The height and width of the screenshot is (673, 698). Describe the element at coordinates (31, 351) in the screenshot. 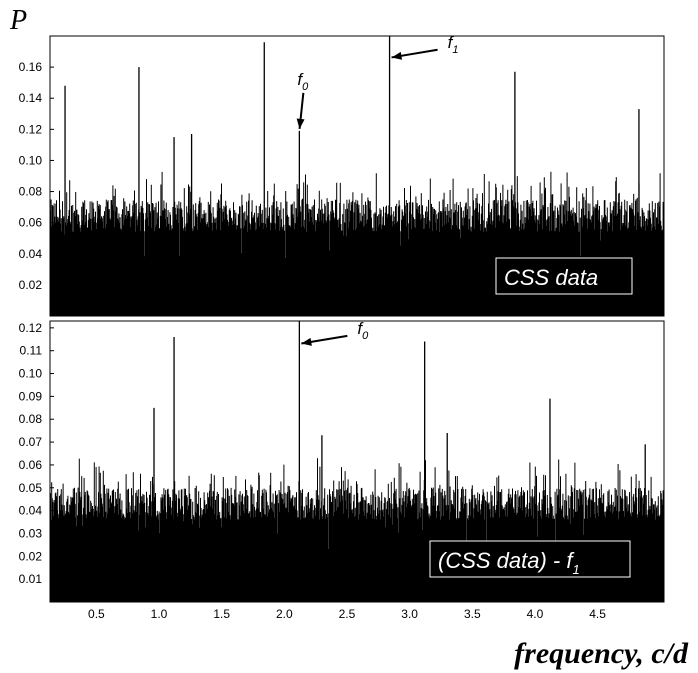

I see `y-tick-label: 0.11` at that location.